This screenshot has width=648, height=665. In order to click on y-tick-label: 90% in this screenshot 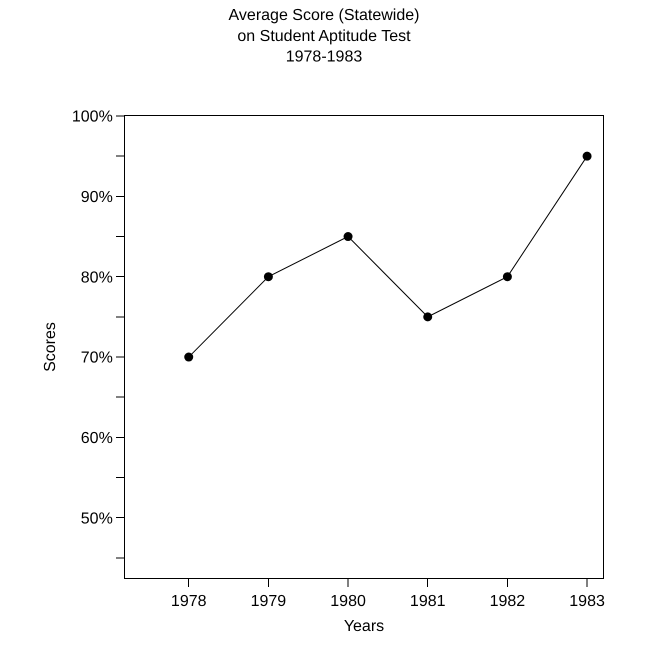, I will do `click(96, 197)`.